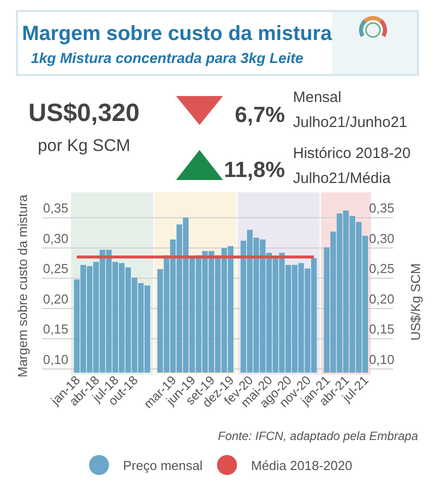  I want to click on text: Julho21/Junho21, so click(350, 122).